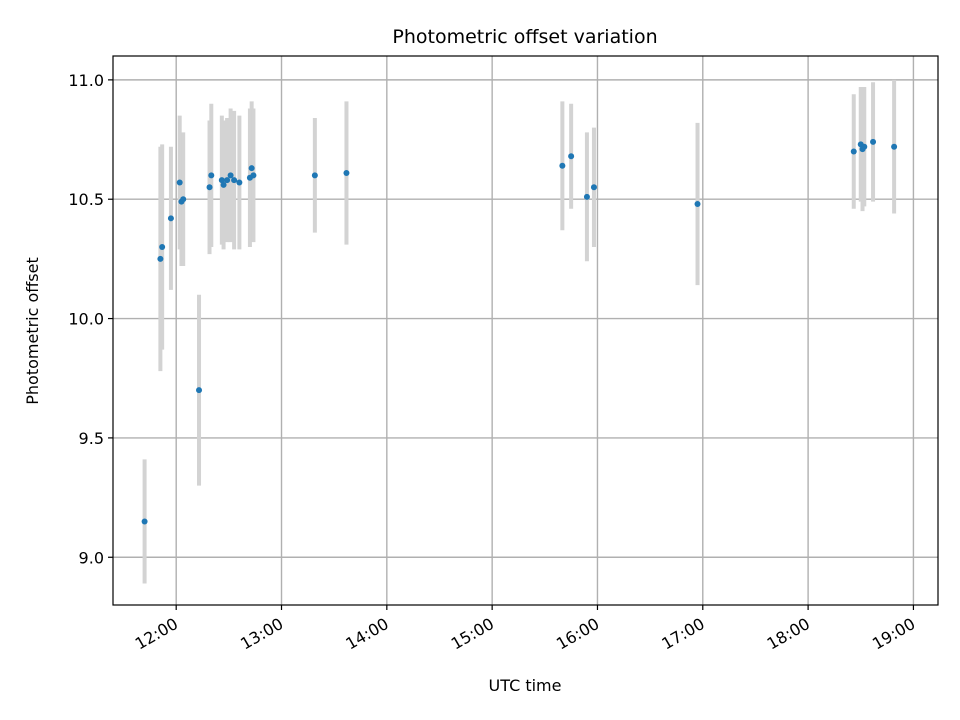  Describe the element at coordinates (91, 557) in the screenshot. I see `y-tick-label: 9.0` at that location.